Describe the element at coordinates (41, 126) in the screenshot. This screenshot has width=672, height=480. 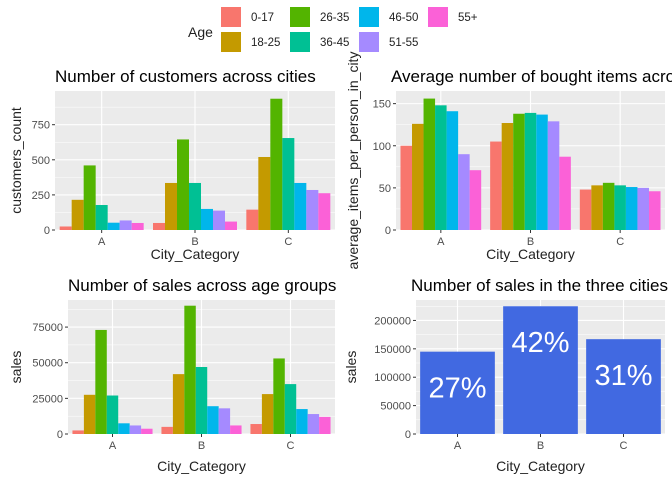
I see `y-tick-label: 750` at that location.